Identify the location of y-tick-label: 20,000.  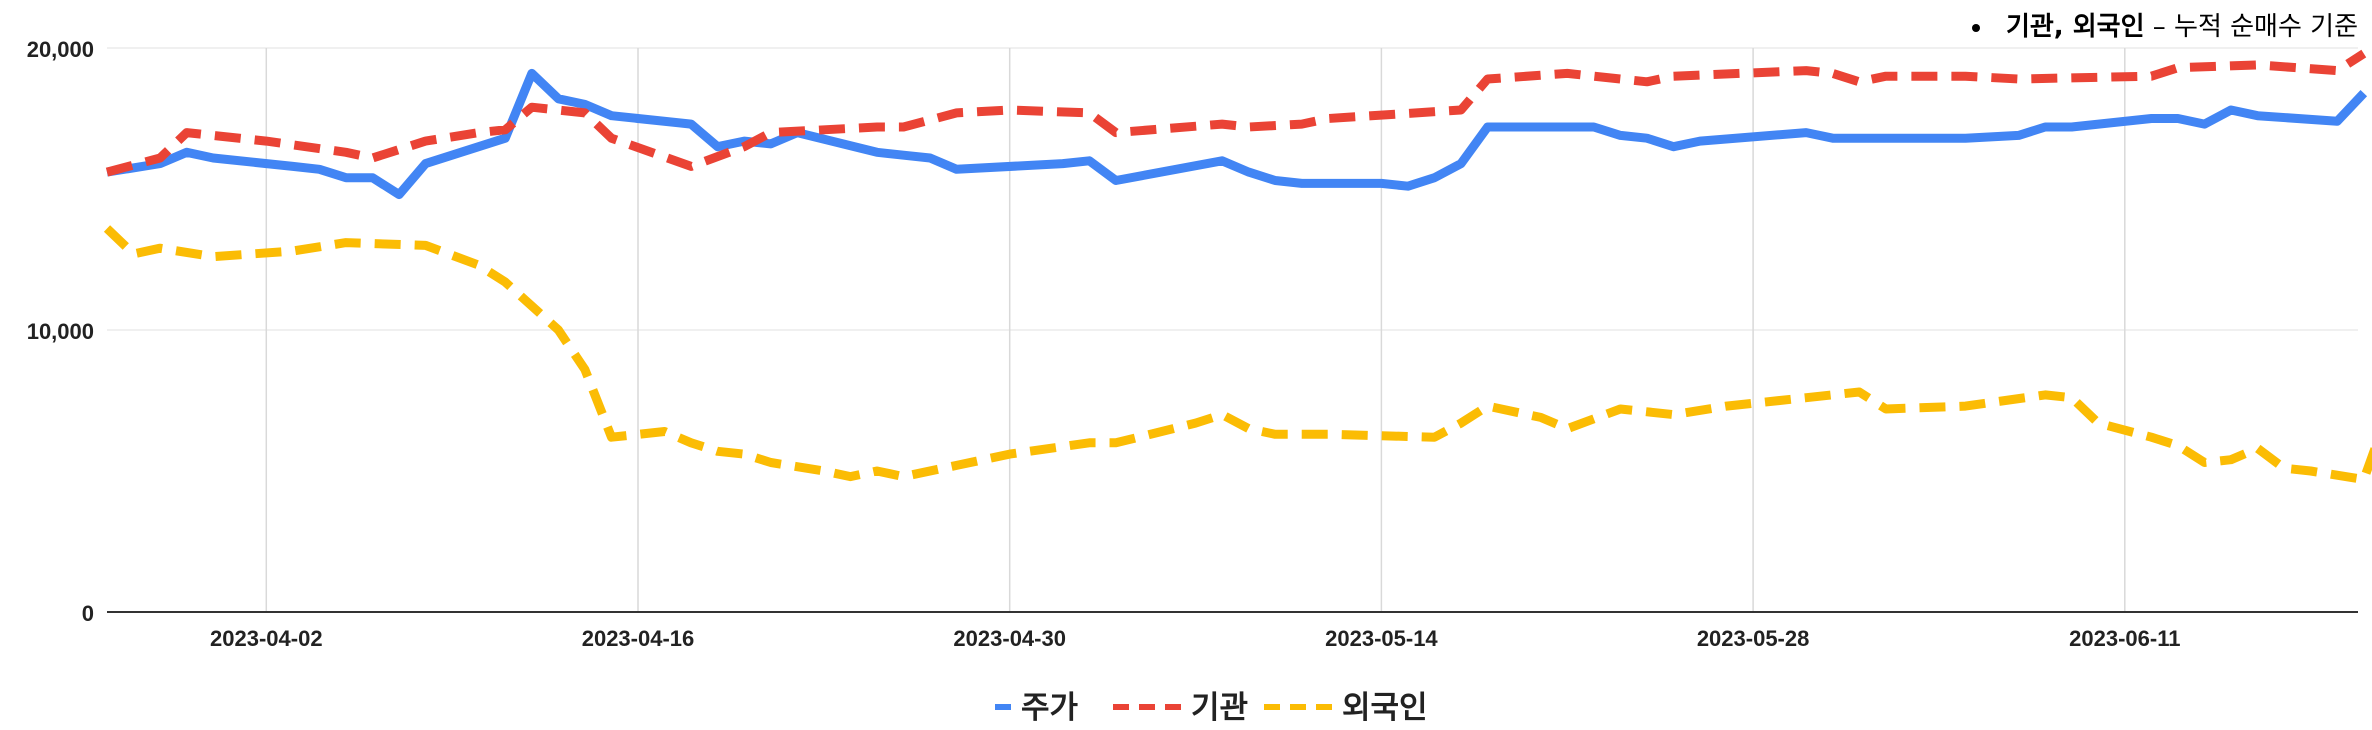
(60, 49).